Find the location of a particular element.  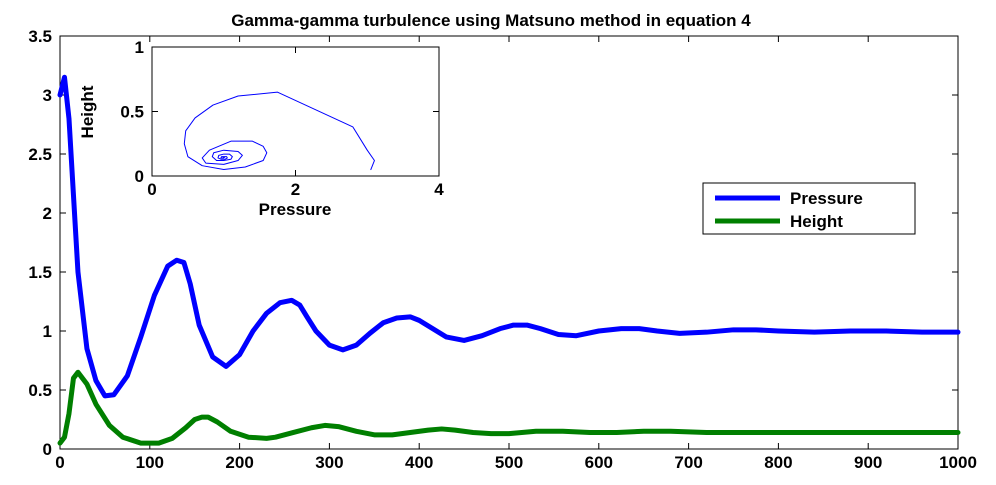

inset-xtick-label: 2 is located at coordinates (295, 189).